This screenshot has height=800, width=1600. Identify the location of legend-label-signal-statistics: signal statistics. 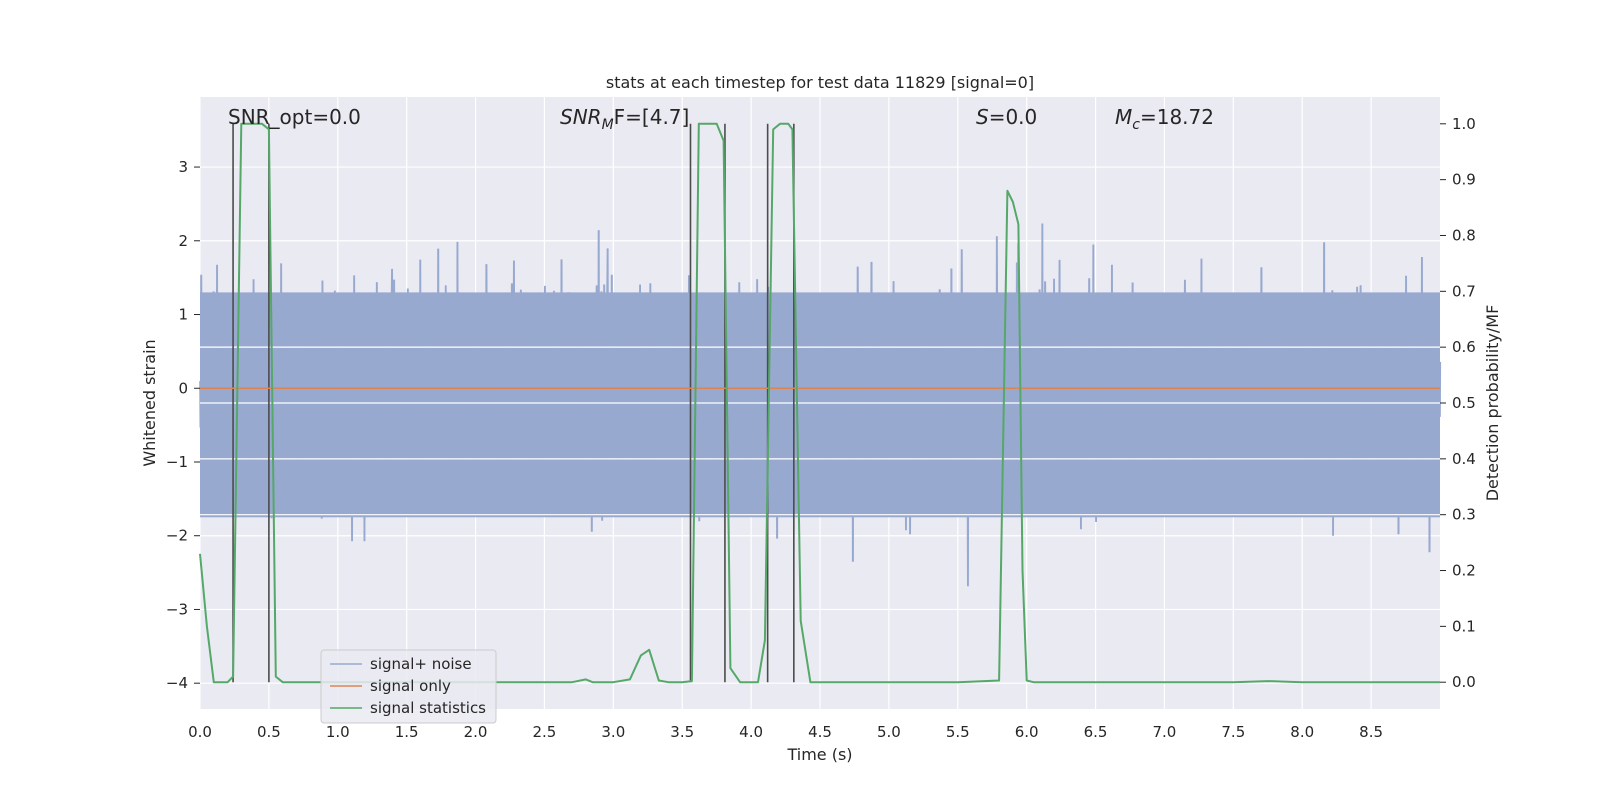
(428, 708).